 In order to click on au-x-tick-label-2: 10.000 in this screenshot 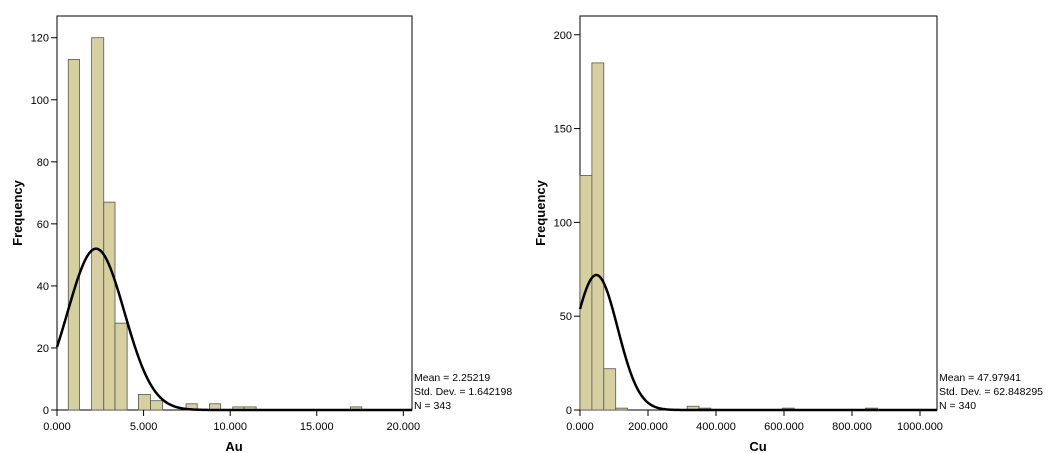, I will do `click(230, 427)`.